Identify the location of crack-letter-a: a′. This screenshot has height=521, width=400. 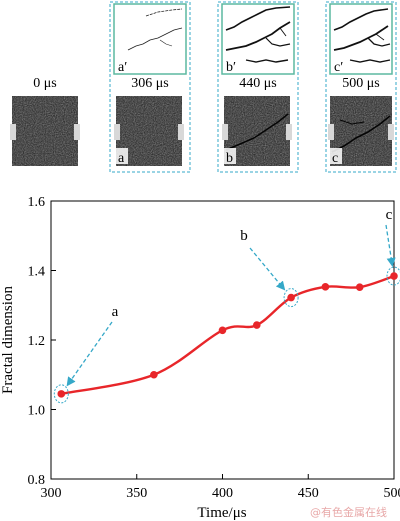
(122, 67).